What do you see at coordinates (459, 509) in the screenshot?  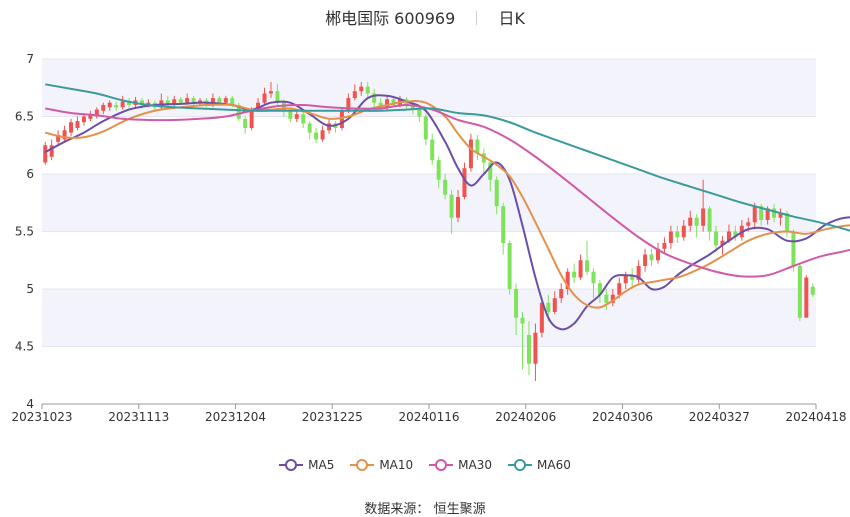 I see `source-provider: 恒生聚源` at bounding box center [459, 509].